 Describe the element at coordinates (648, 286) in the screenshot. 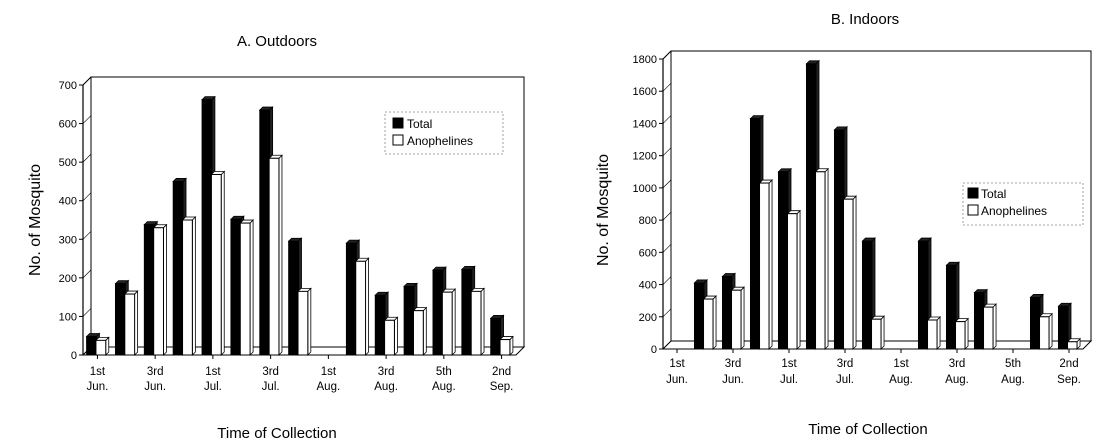

I see `y-tick-label: 400` at that location.